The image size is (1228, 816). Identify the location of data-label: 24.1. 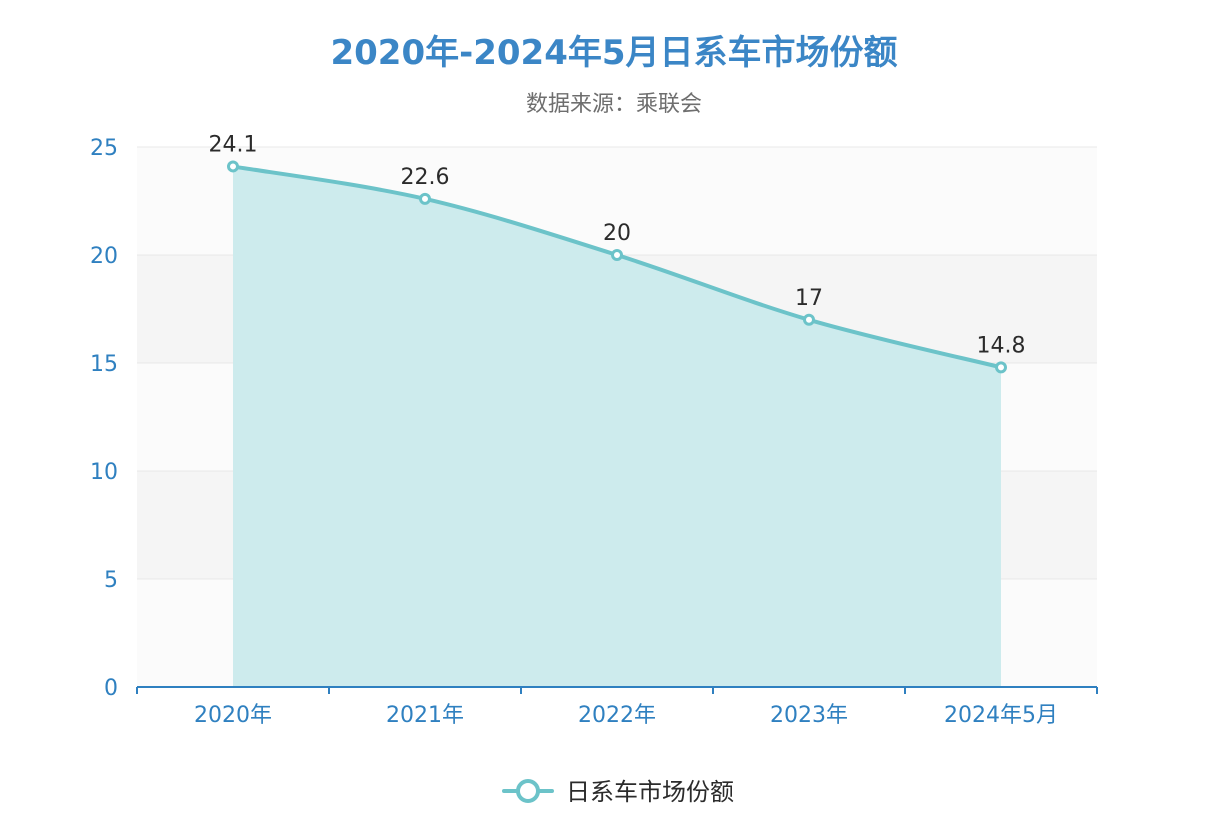
(233, 144).